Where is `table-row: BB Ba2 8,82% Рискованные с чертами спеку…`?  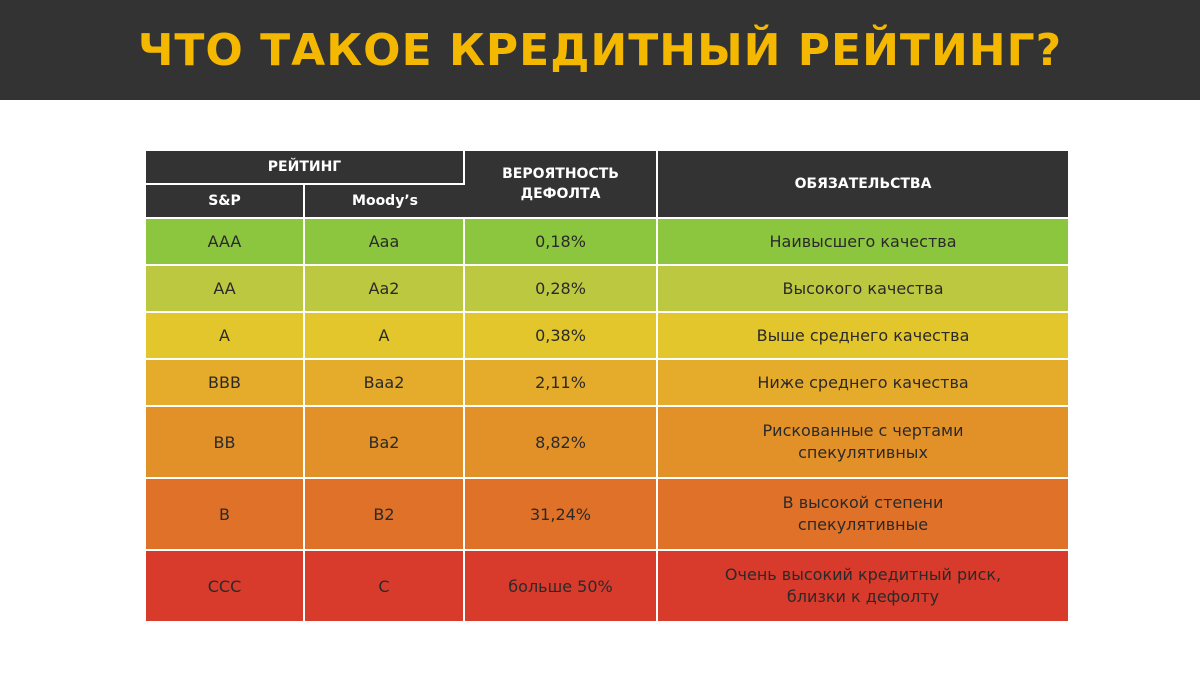
table-row: BB Ba2 8,82% Рискованные с чертами спеку… is located at coordinates (607, 443).